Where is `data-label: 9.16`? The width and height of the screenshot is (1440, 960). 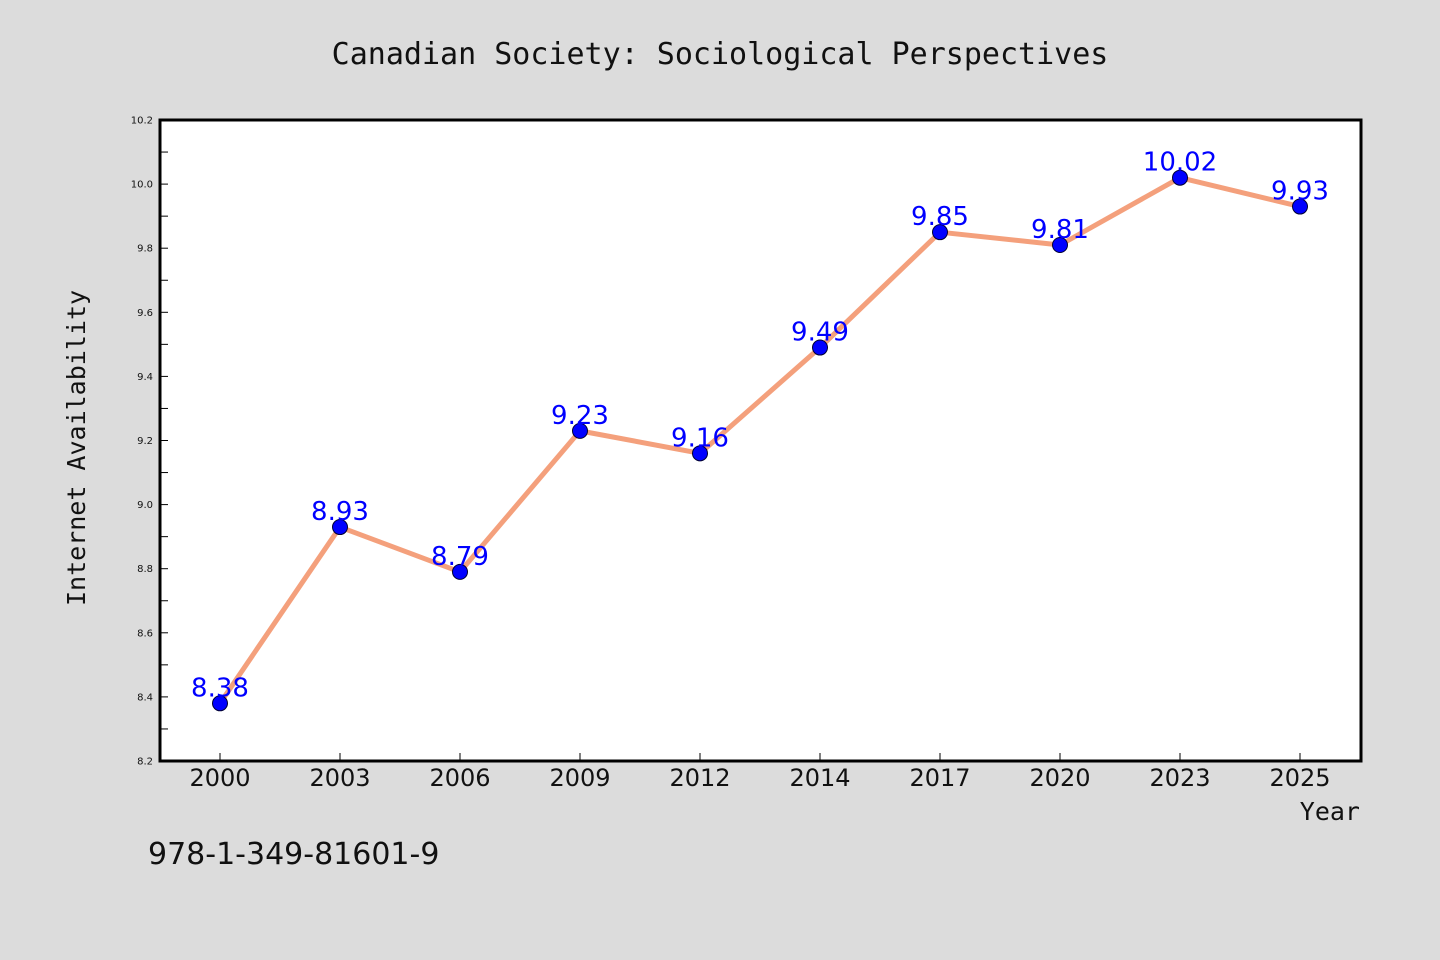 data-label: 9.16 is located at coordinates (700, 438).